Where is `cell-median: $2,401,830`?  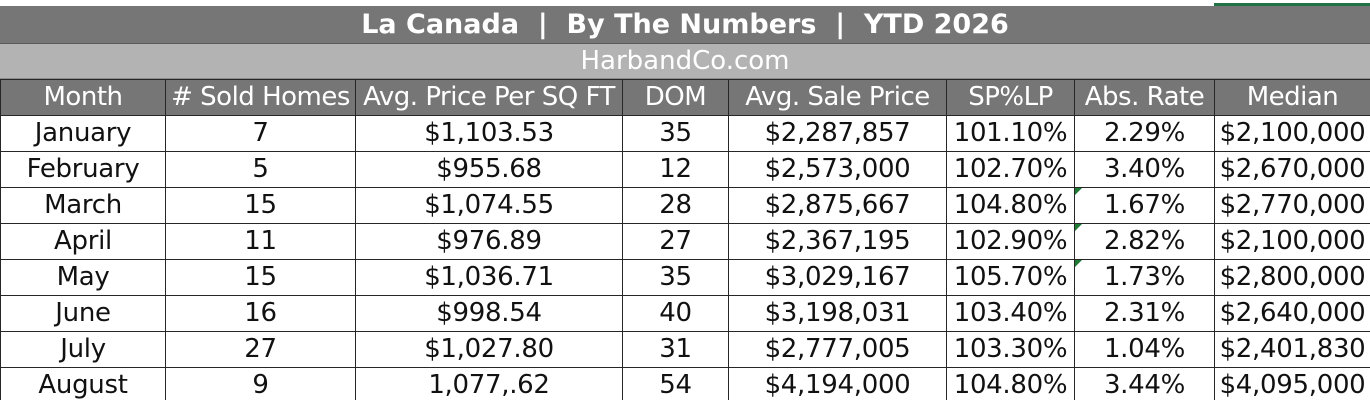 cell-median: $2,401,830 is located at coordinates (1292, 349).